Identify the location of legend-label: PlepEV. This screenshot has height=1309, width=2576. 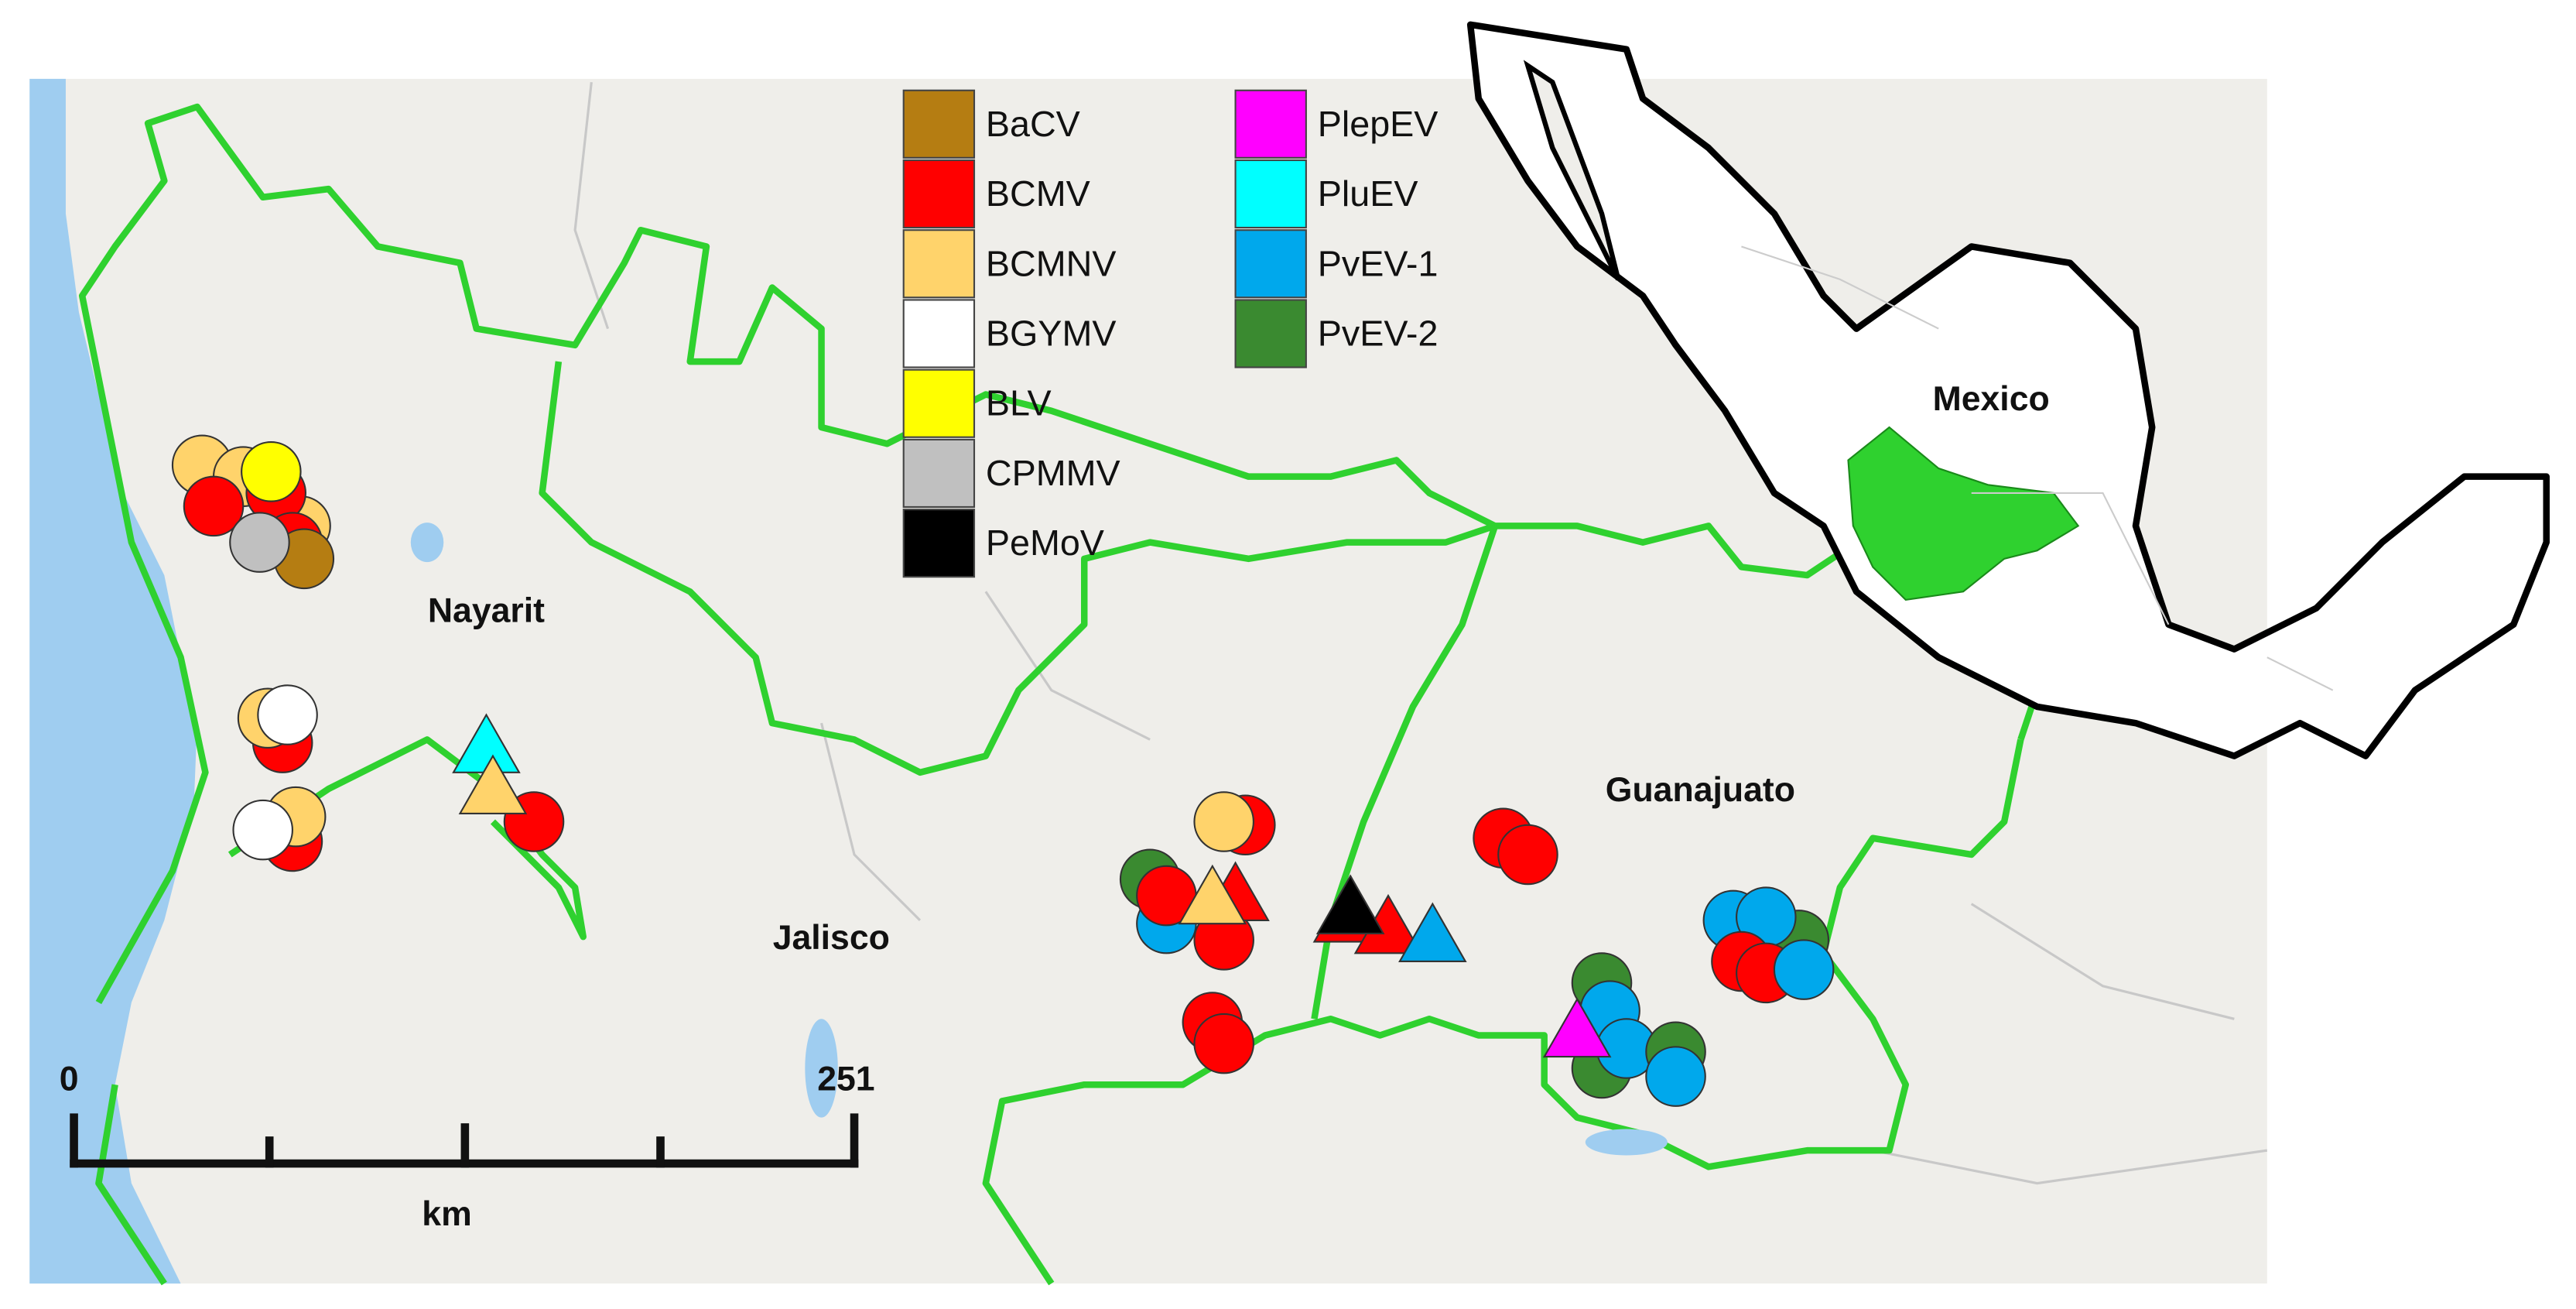
(1378, 124).